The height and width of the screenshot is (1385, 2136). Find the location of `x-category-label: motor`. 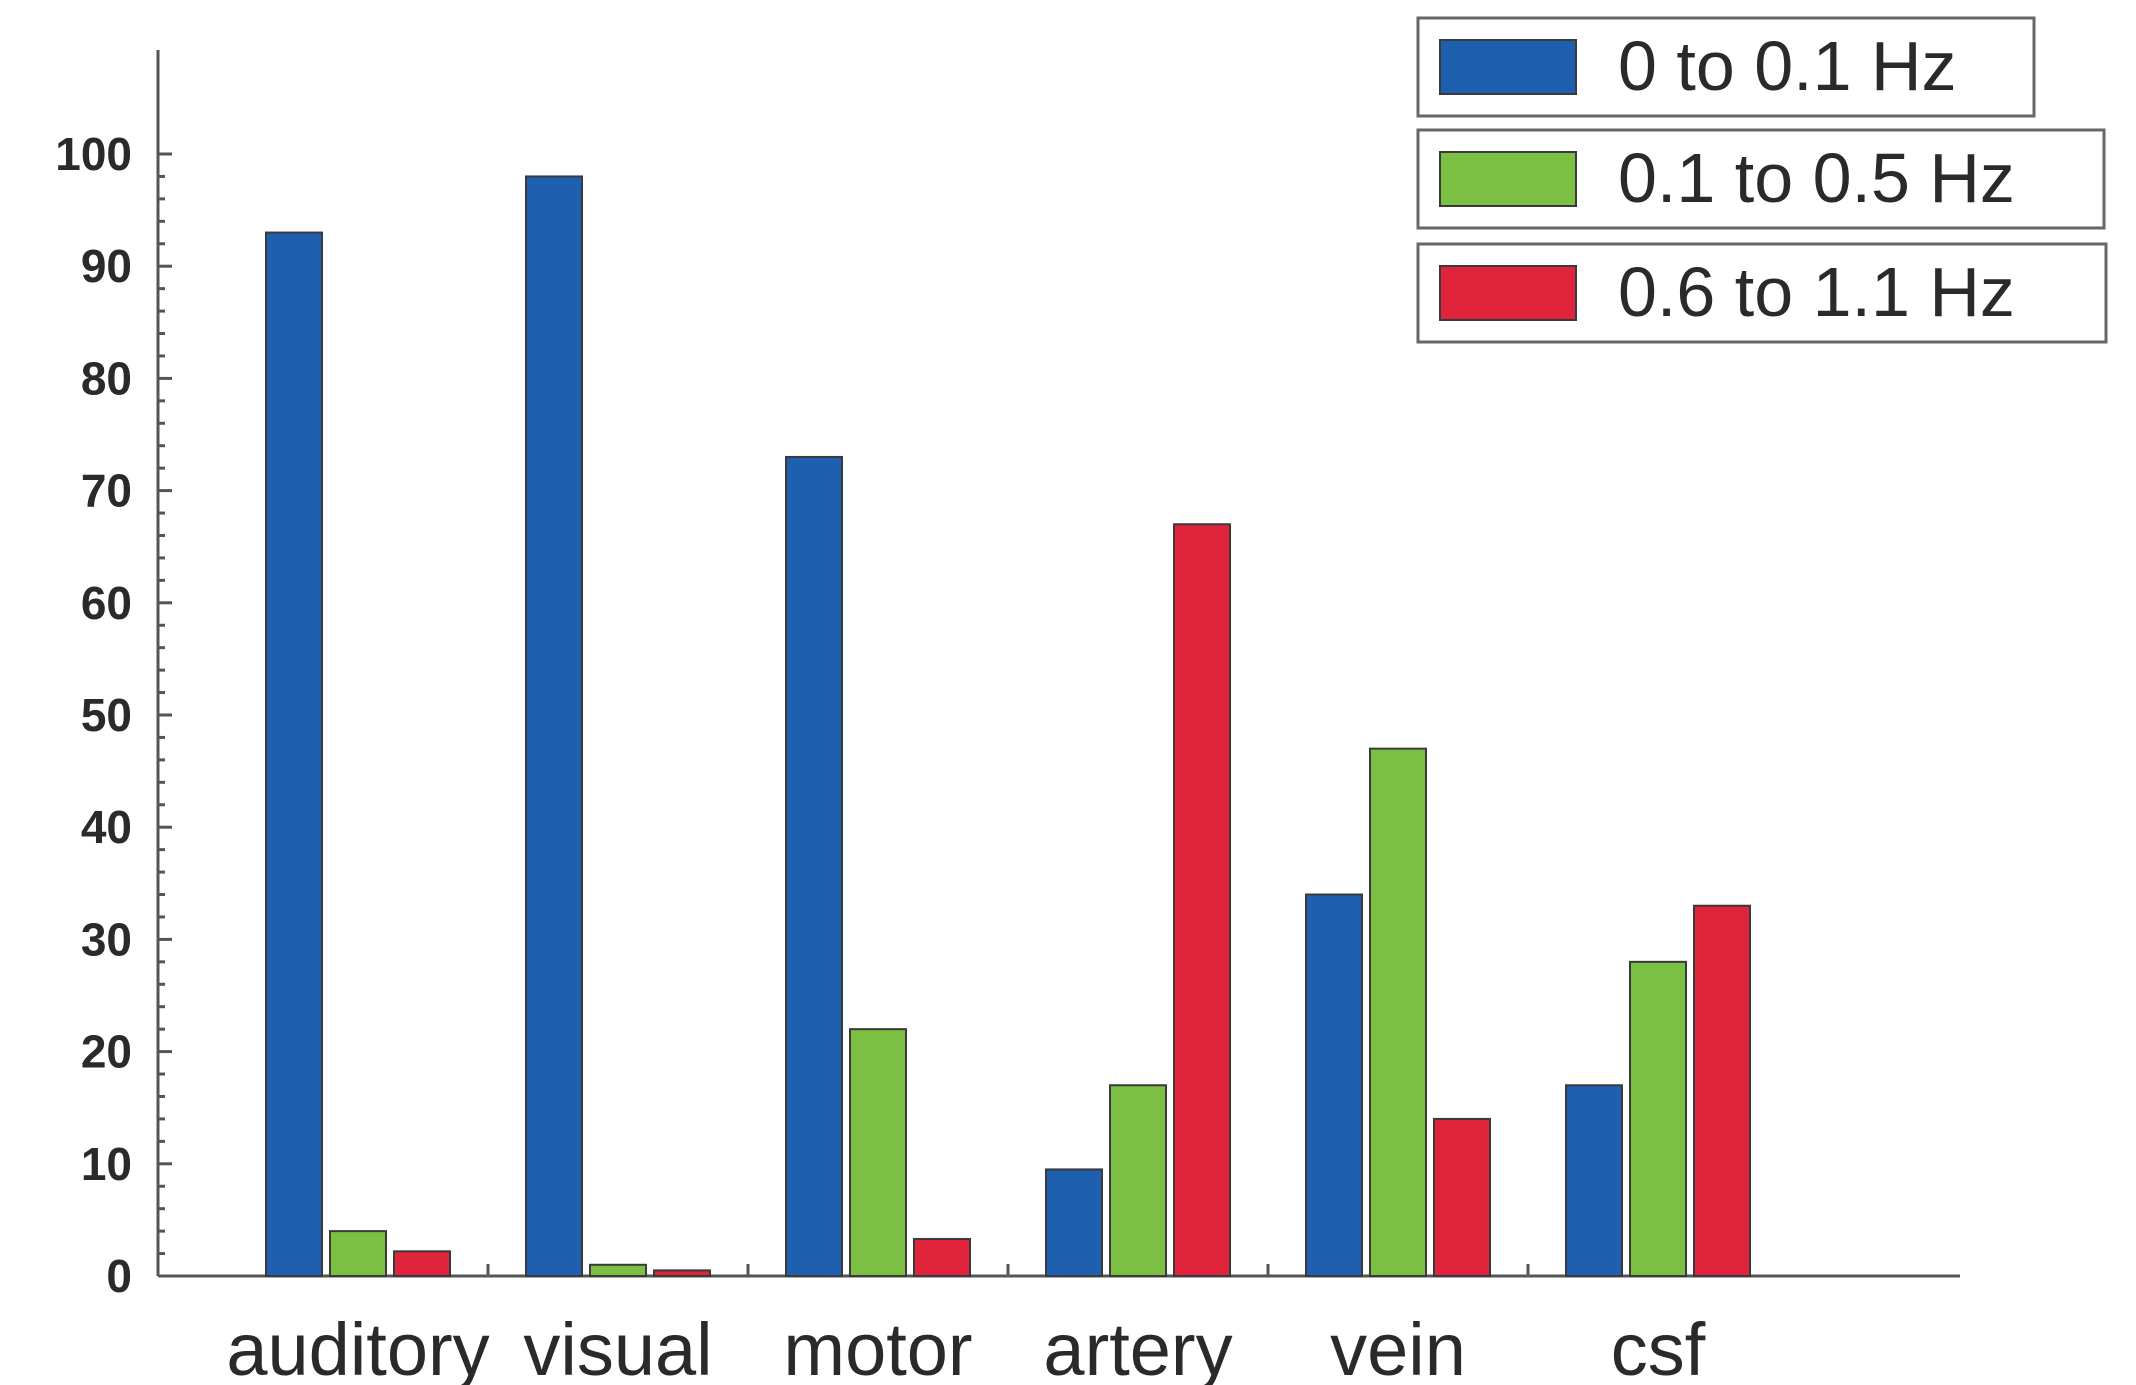

x-category-label: motor is located at coordinates (877, 1346).